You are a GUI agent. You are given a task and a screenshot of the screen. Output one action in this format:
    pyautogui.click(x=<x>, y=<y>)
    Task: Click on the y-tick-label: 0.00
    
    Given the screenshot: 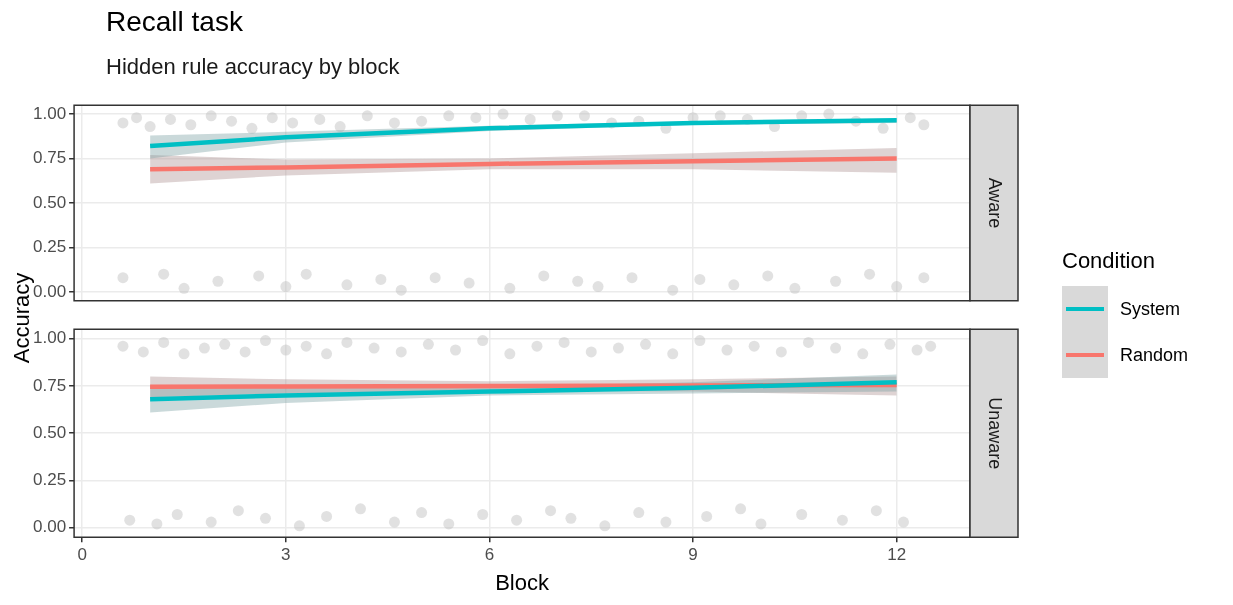 What is the action you would take?
    pyautogui.click(x=49, y=527)
    